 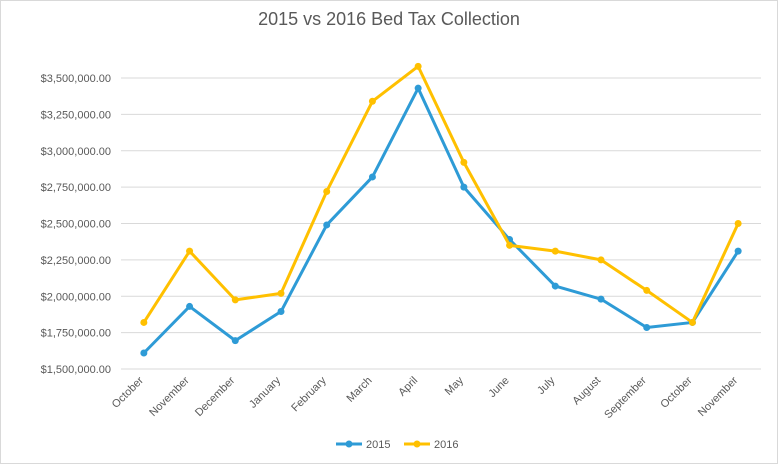 I want to click on legend-item: 2016, so click(x=431, y=445).